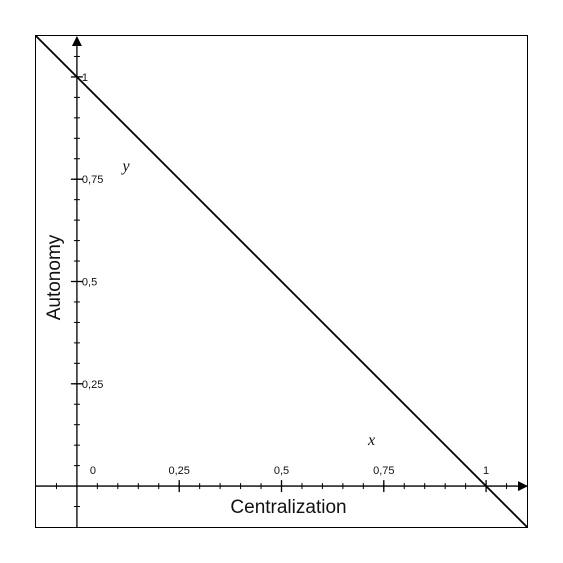 This screenshot has height=563, width=563. What do you see at coordinates (92, 385) in the screenshot?
I see `y-tick-label: 0,25` at bounding box center [92, 385].